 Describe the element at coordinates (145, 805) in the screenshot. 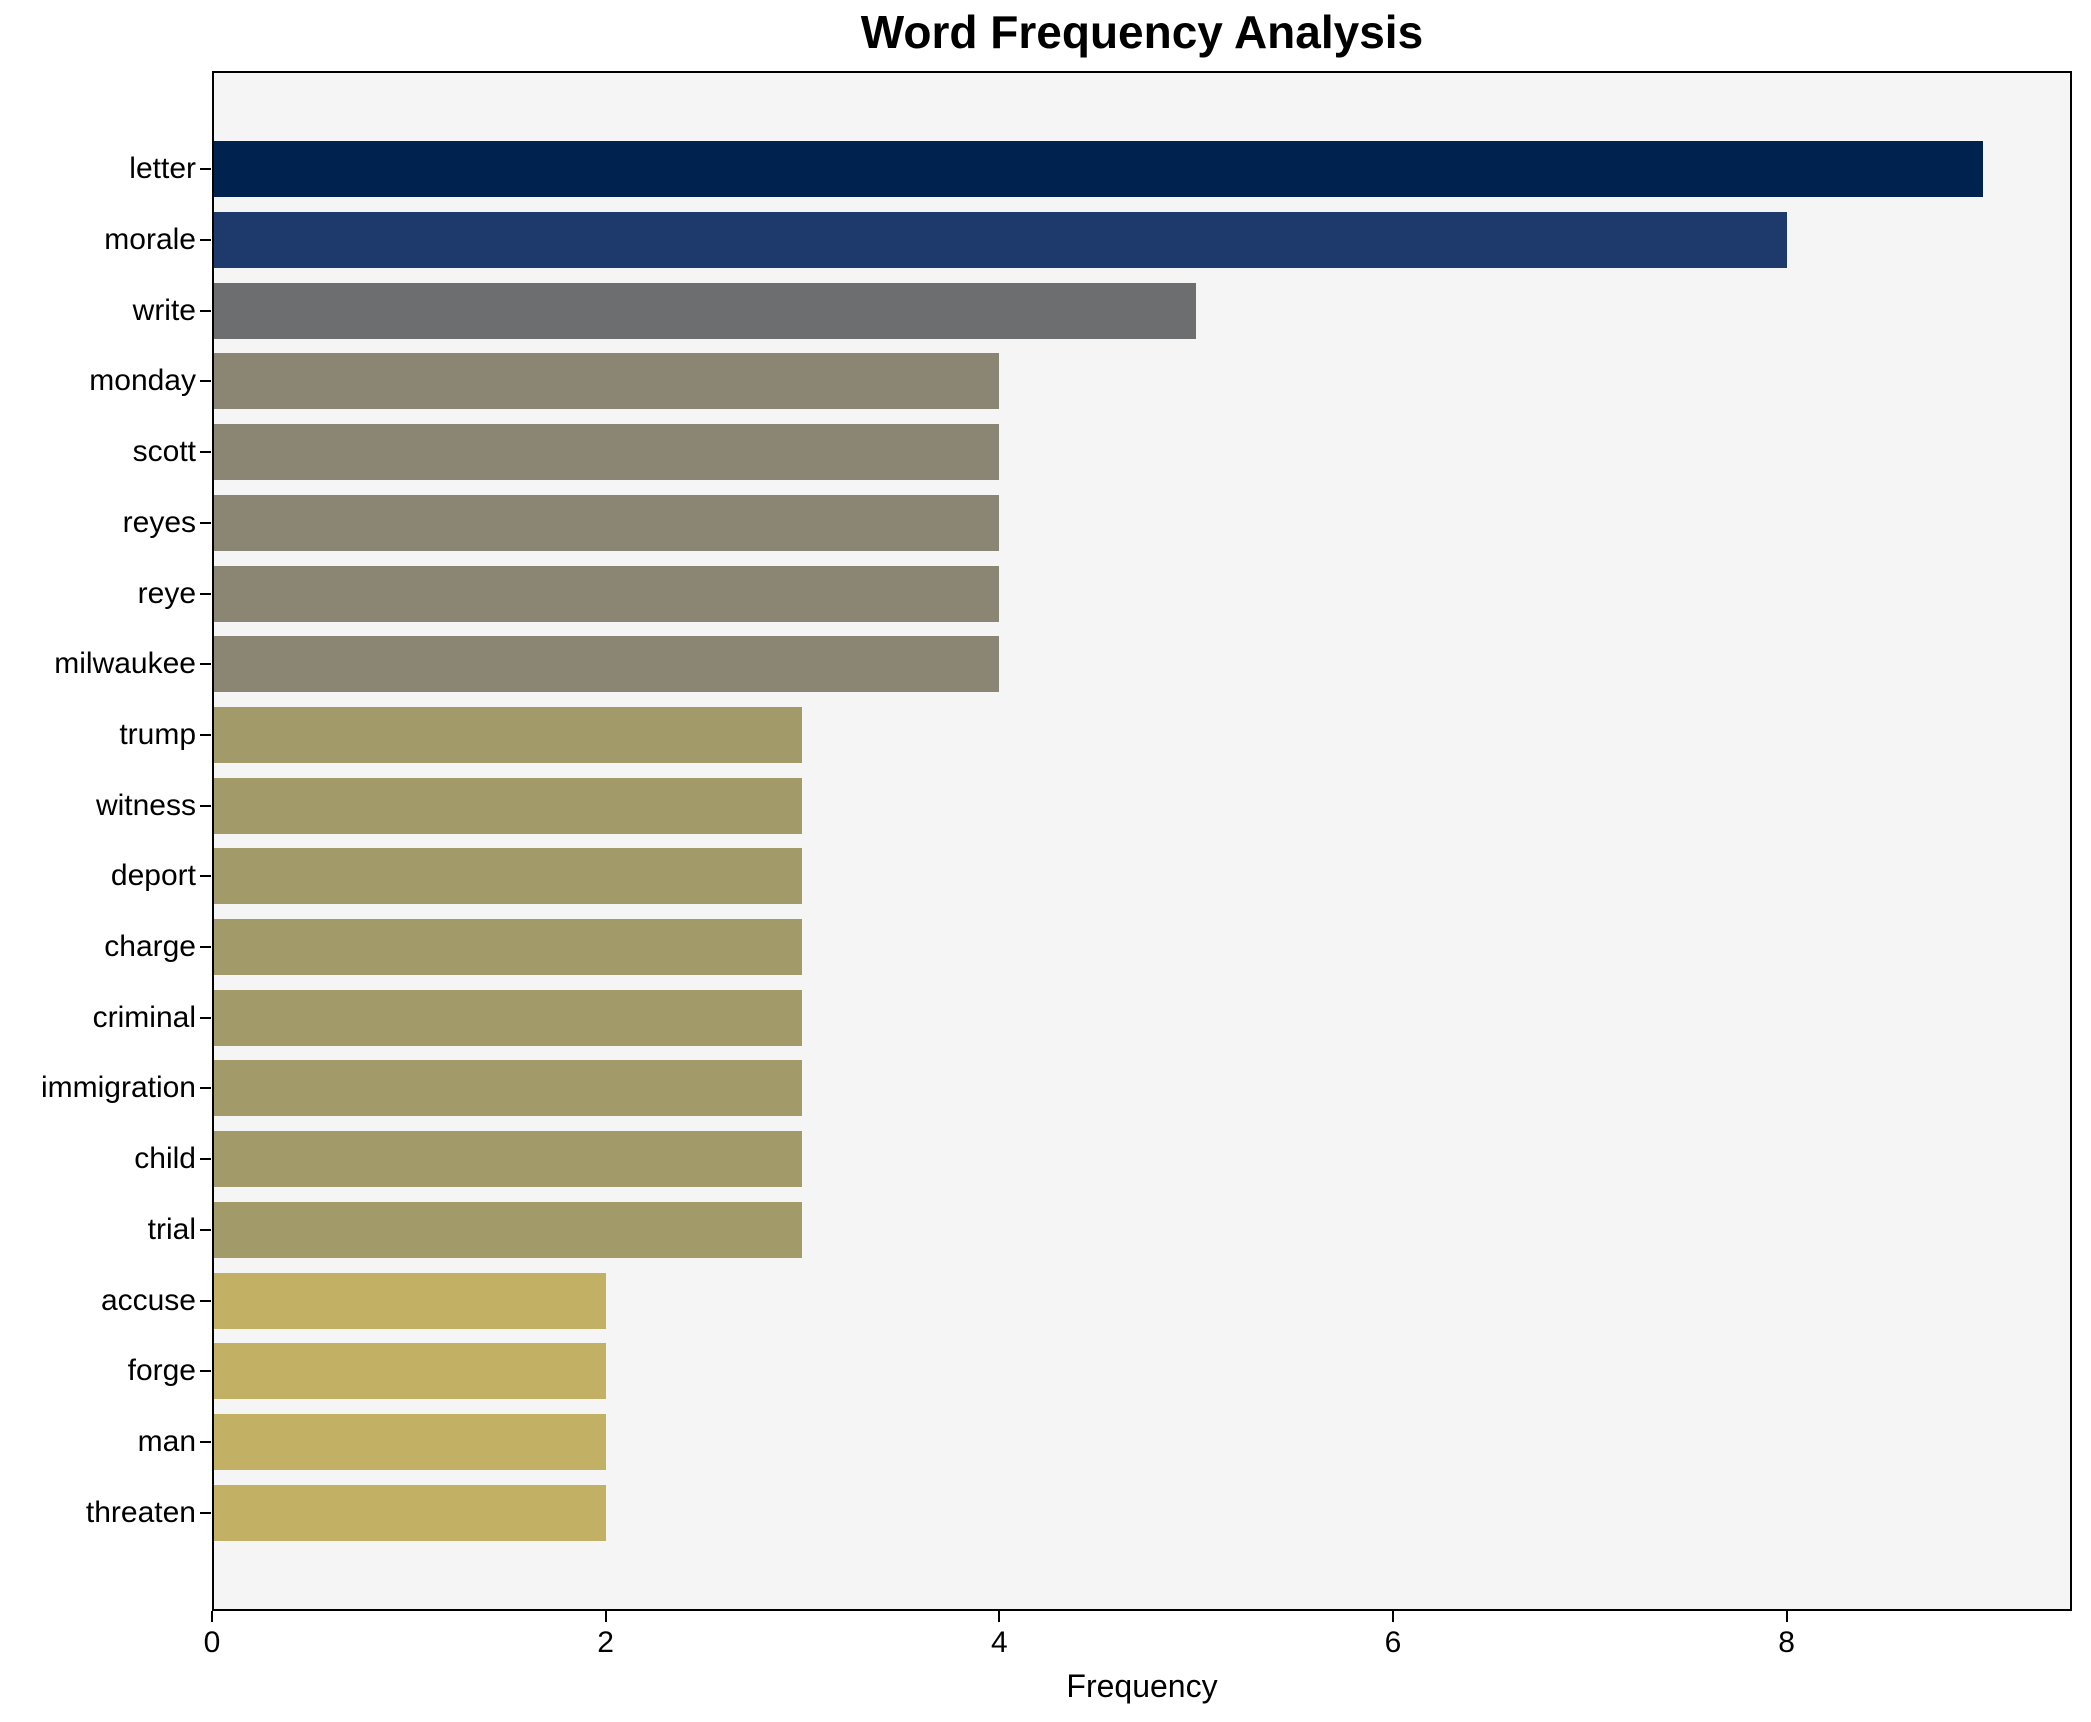

I see `y-tick-label-witness: witness` at that location.